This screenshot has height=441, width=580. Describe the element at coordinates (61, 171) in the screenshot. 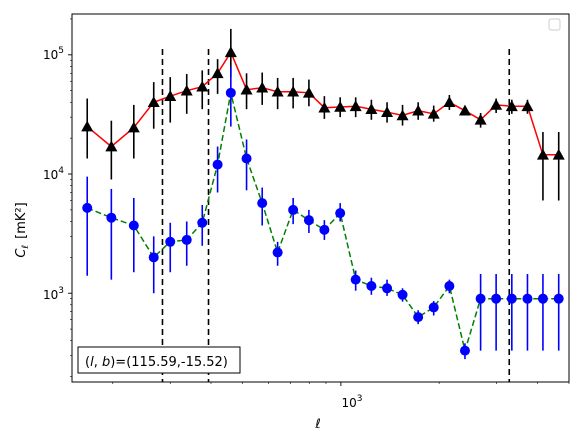

I see `y-tick-exponent: 4` at that location.